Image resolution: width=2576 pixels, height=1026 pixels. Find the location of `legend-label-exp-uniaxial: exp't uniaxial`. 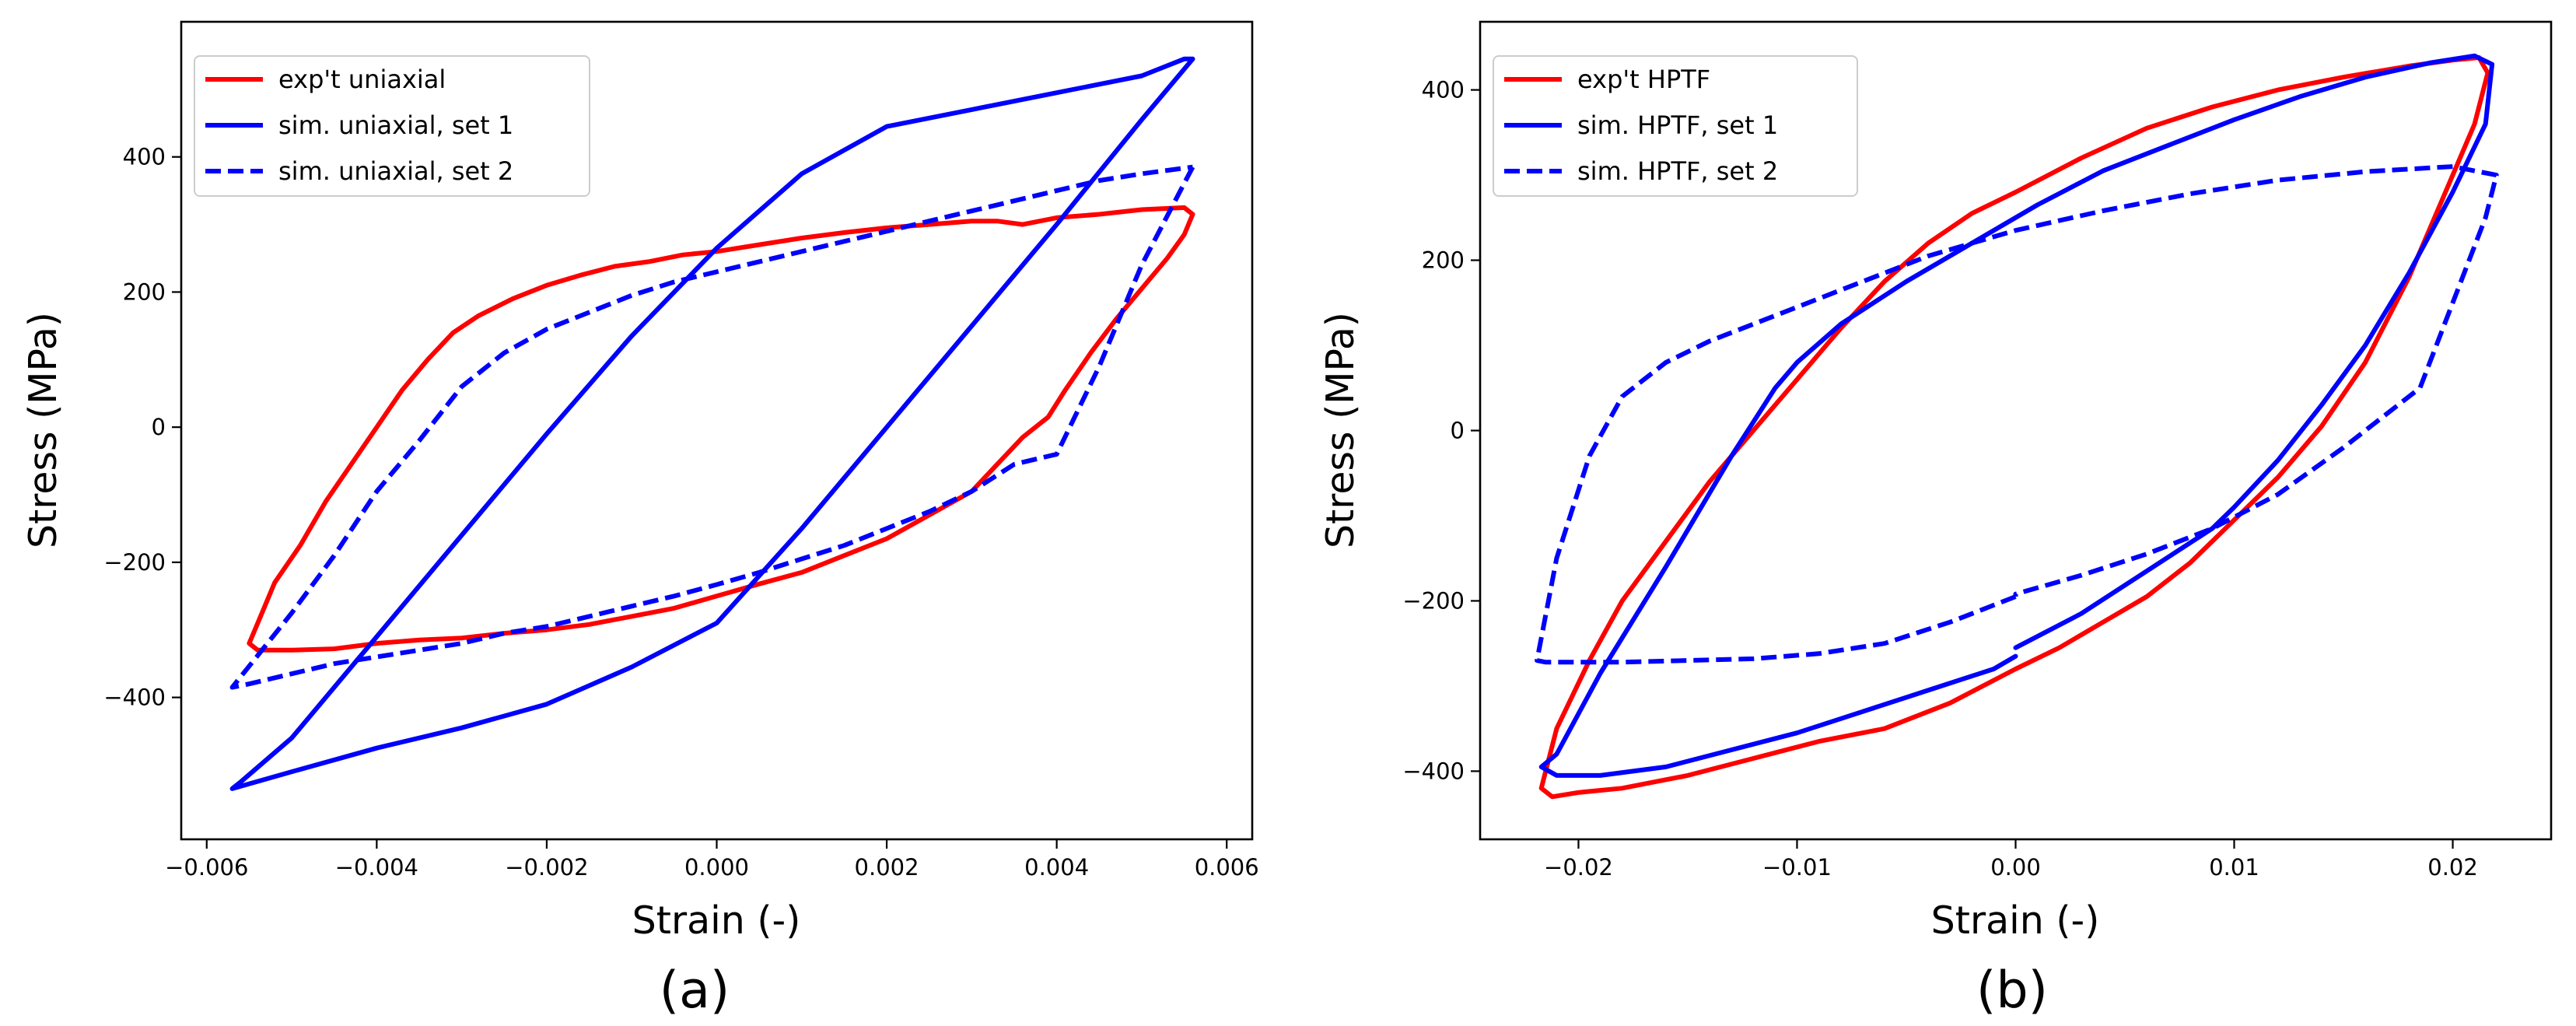

legend-label-exp-uniaxial: exp't uniaxial is located at coordinates (362, 79).